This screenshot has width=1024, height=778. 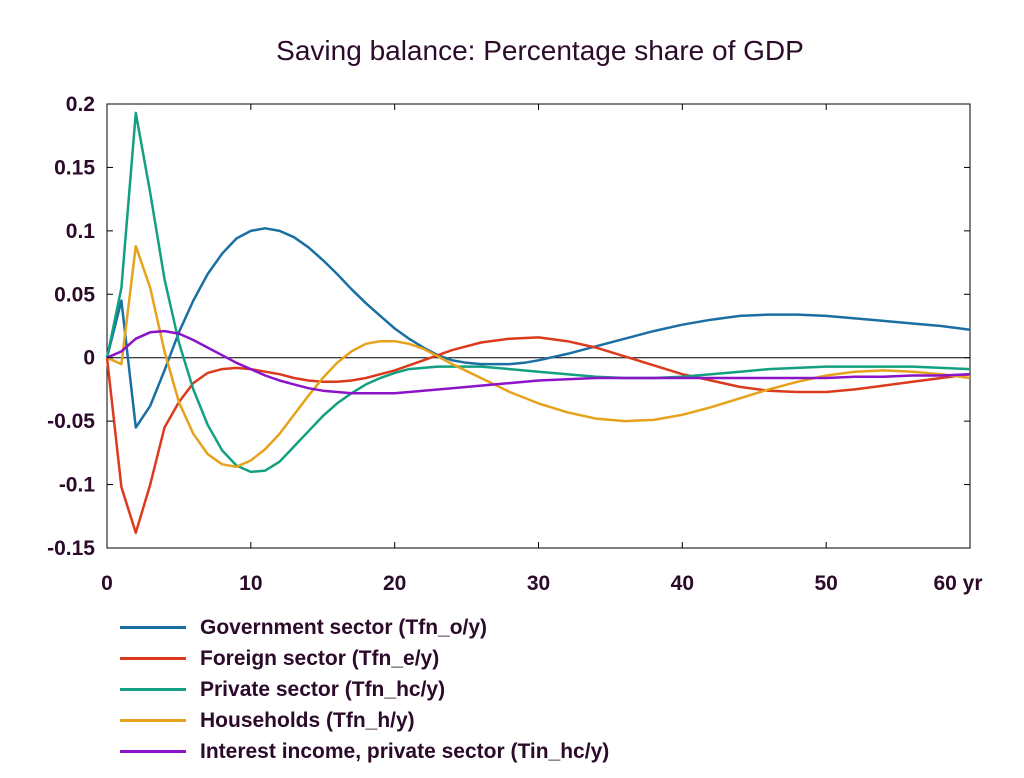 What do you see at coordinates (74, 167) in the screenshot?
I see `y-tick-label: 0.15` at bounding box center [74, 167].